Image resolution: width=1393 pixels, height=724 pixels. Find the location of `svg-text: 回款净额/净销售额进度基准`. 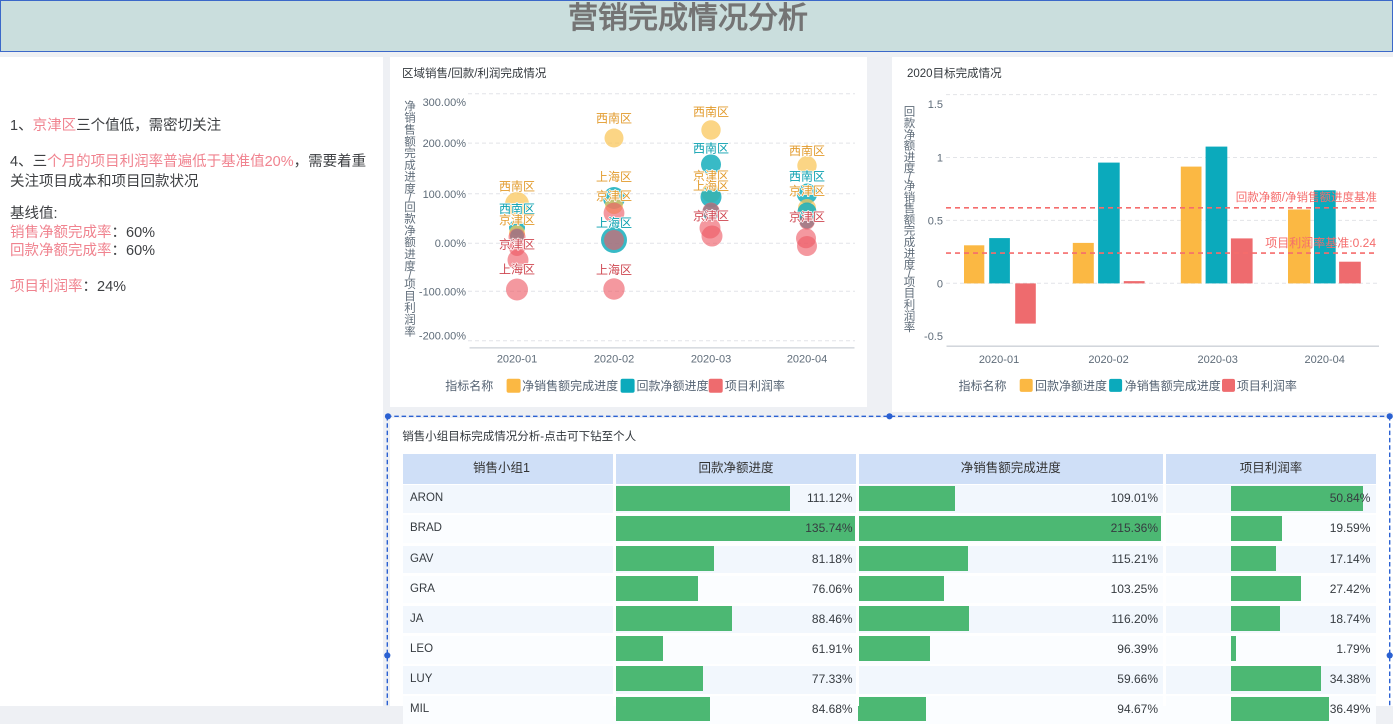

svg-text: 回款净额/净销售额进度基准 is located at coordinates (1306, 197).